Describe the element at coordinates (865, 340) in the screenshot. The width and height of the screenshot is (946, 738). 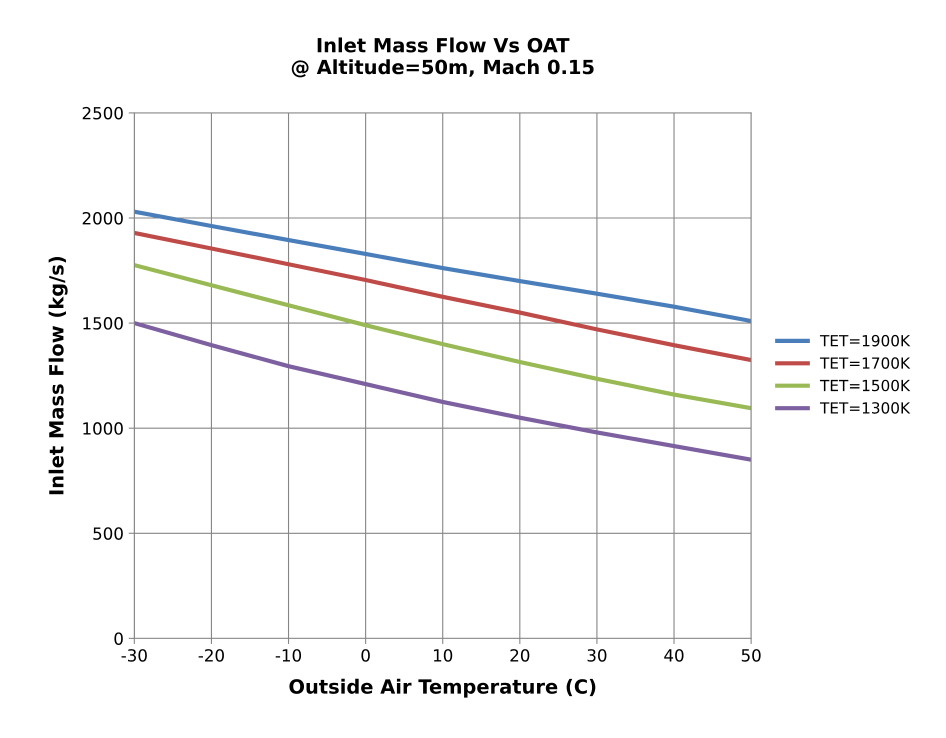
I see `legend-label: TET=1900K` at that location.